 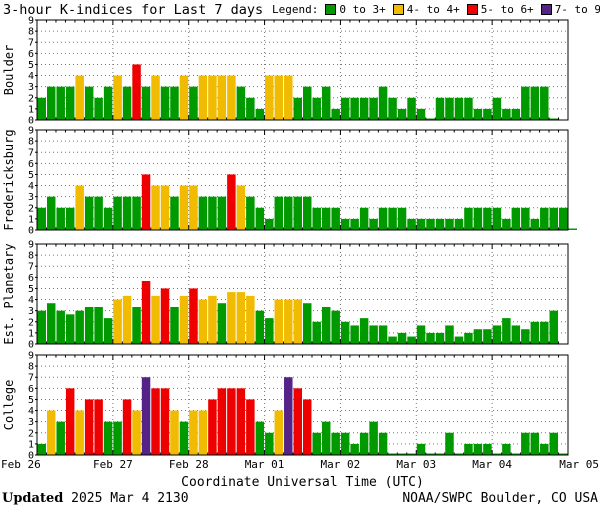 What do you see at coordinates (9, 179) in the screenshot?
I see `station-label: Fredericksburg` at bounding box center [9, 179].